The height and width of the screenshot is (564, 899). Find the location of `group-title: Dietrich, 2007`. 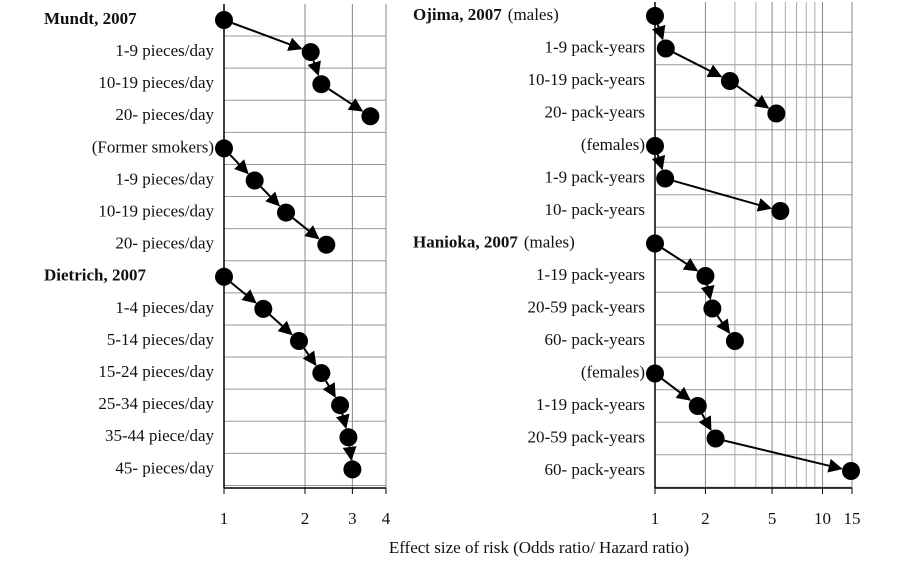

group-title: Dietrich, 2007 is located at coordinates (95, 275).